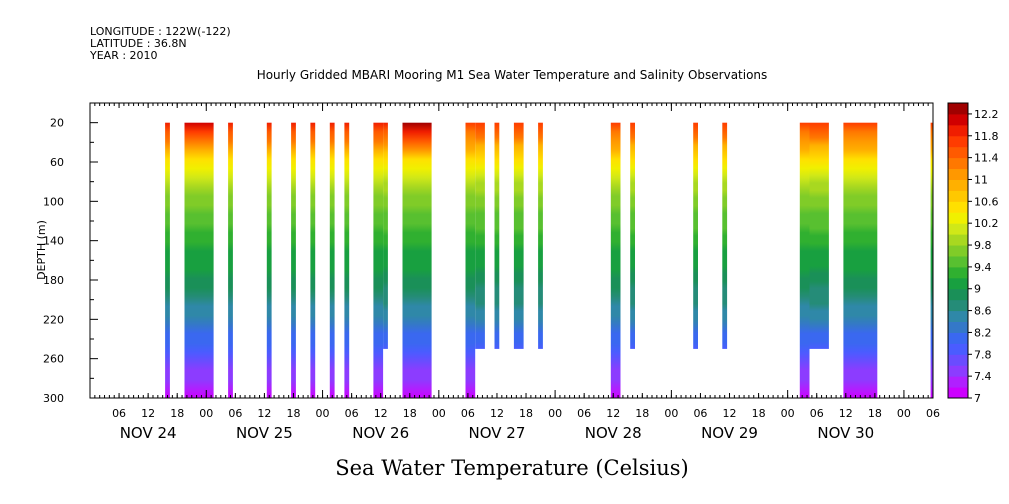  I want to click on x-day-label: NOV 24, so click(148, 433).